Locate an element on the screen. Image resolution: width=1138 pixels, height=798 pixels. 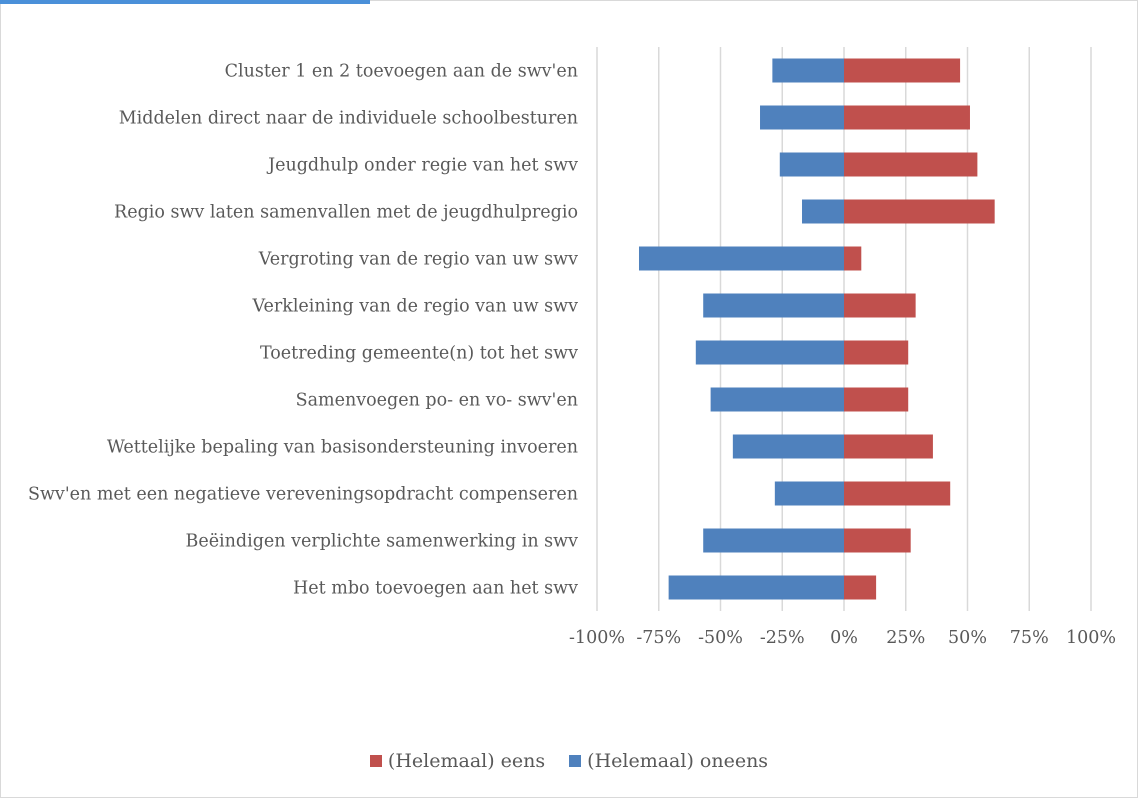
x-tick-label: 0% is located at coordinates (844, 638).